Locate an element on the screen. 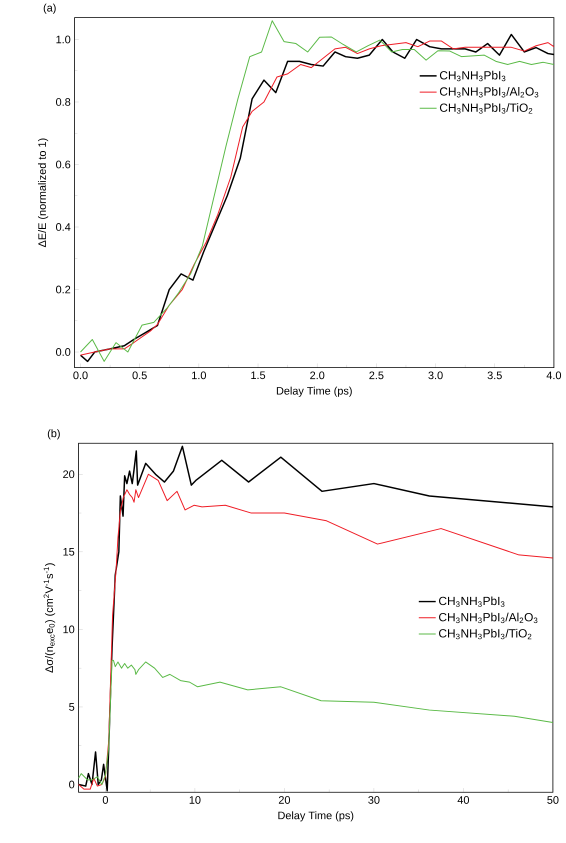  x-tick-label: 3.5 is located at coordinates (495, 375).